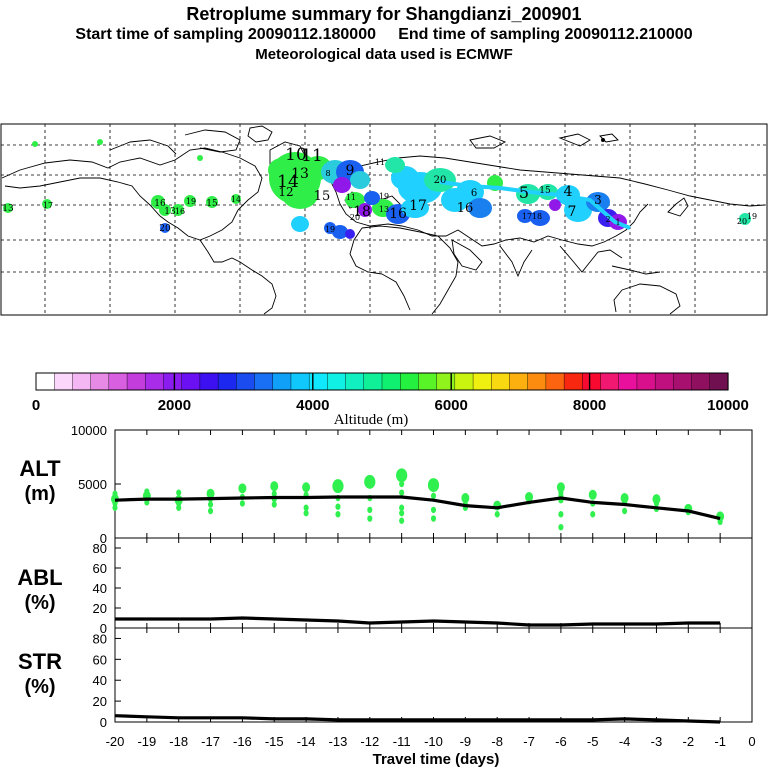 Image resolution: width=768 pixels, height=768 pixels. What do you see at coordinates (466, 741) in the screenshot?
I see `x-tick-label: -9` at bounding box center [466, 741].